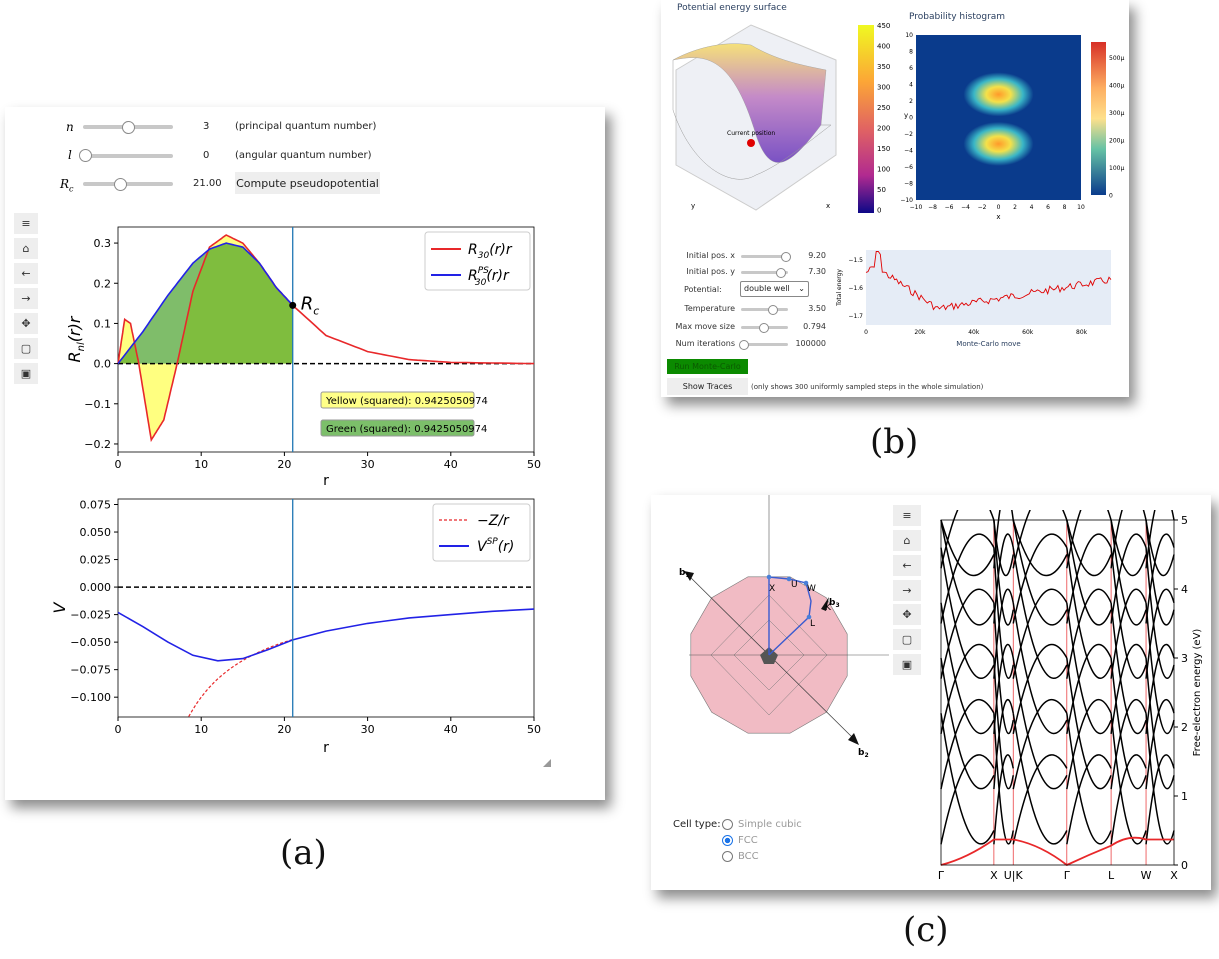  What do you see at coordinates (794, 585) in the screenshot?
I see `U-label: U` at bounding box center [794, 585].